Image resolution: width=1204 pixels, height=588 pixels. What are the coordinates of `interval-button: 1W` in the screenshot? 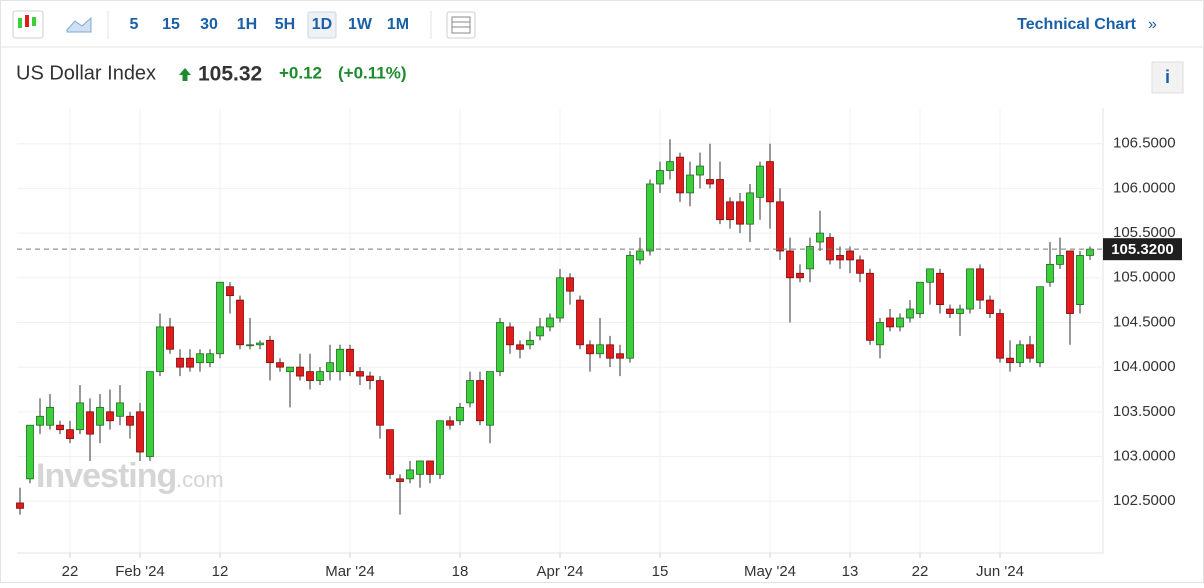 It's located at (360, 24).